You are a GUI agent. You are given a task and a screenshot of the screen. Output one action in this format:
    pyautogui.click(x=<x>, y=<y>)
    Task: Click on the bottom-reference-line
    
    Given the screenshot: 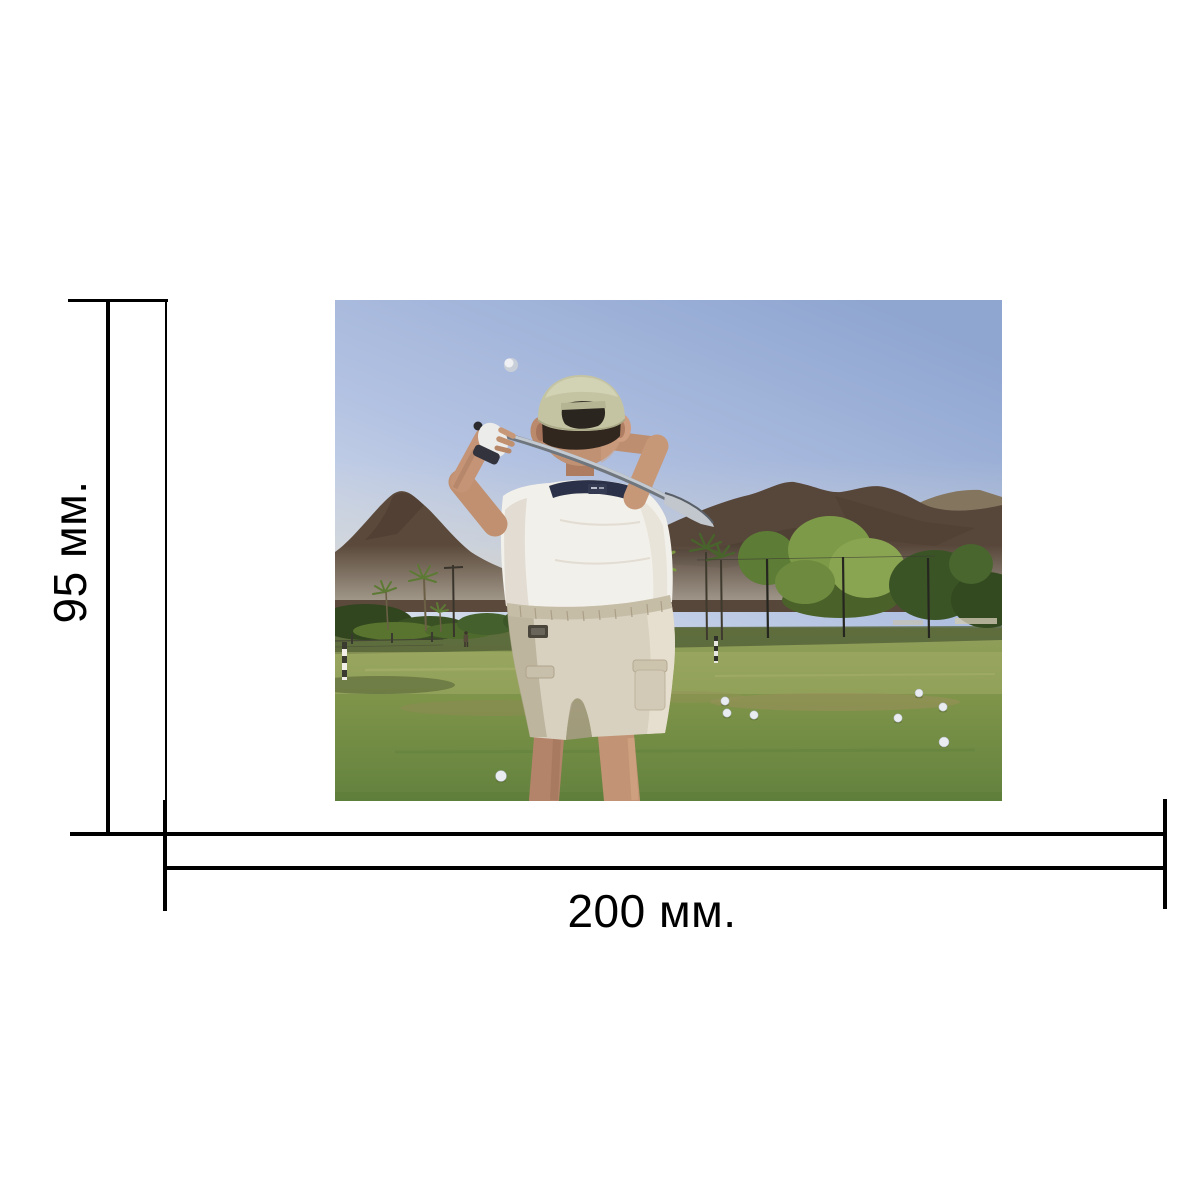 What is the action you would take?
    pyautogui.click(x=618, y=834)
    